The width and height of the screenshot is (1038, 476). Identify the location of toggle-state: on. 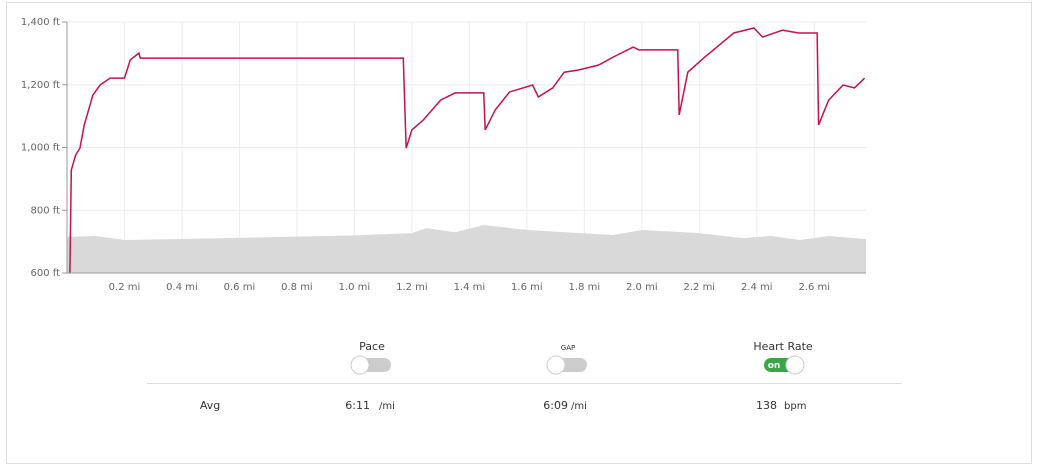
(774, 366).